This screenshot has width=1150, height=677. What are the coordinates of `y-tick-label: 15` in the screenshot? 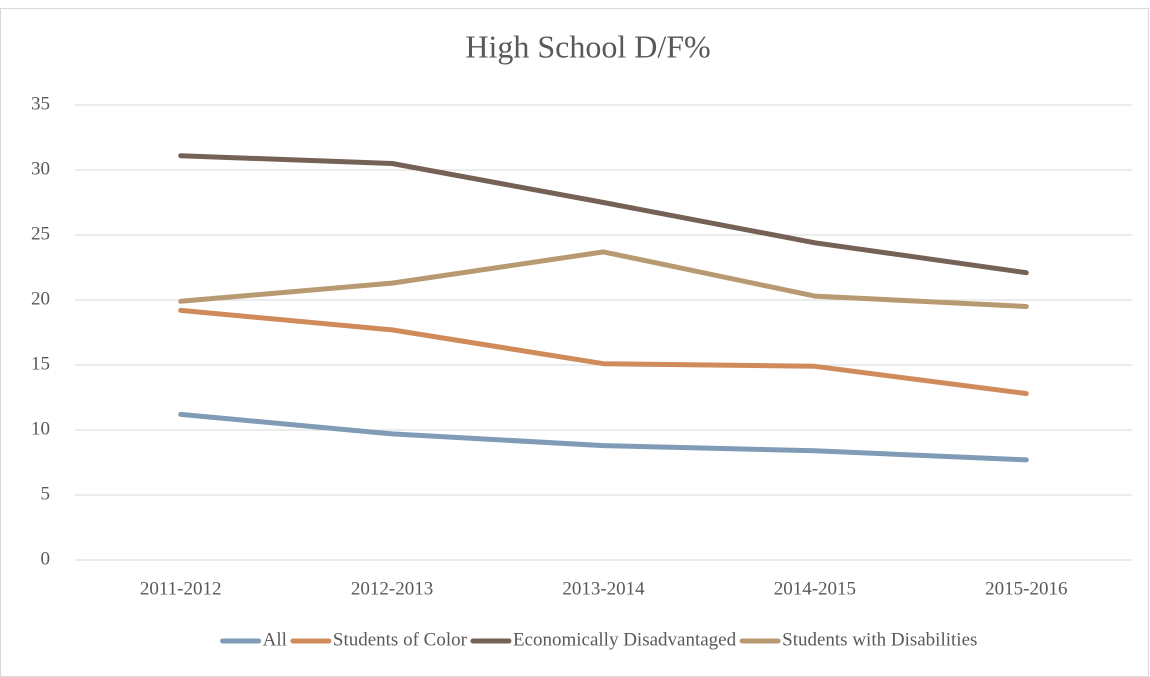 It's located at (40, 363).